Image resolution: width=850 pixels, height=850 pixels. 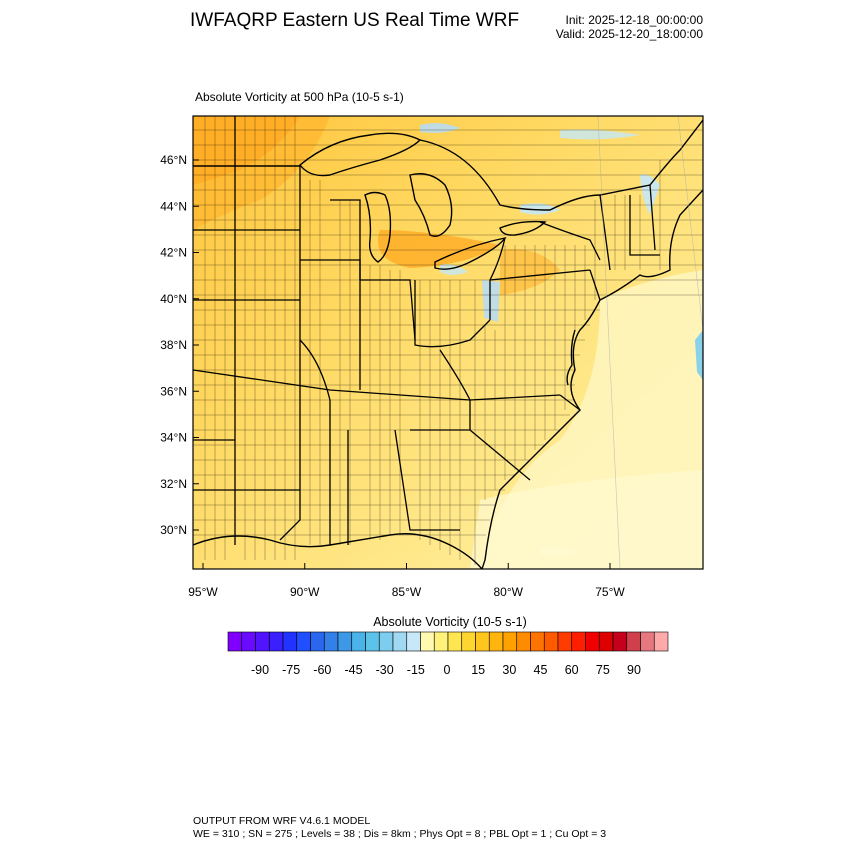 I want to click on colorbar-labels: -90 -75 -60 -45 -30 -15 0 15 30 45 60 75 90, so click(x=425, y=671).